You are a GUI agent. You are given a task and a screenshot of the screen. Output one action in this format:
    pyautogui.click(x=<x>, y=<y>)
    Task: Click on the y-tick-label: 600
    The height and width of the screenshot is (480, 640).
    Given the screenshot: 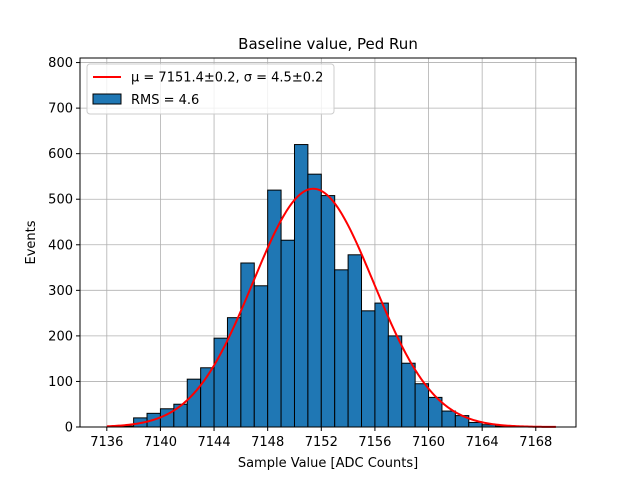 What is the action you would take?
    pyautogui.click(x=60, y=154)
    